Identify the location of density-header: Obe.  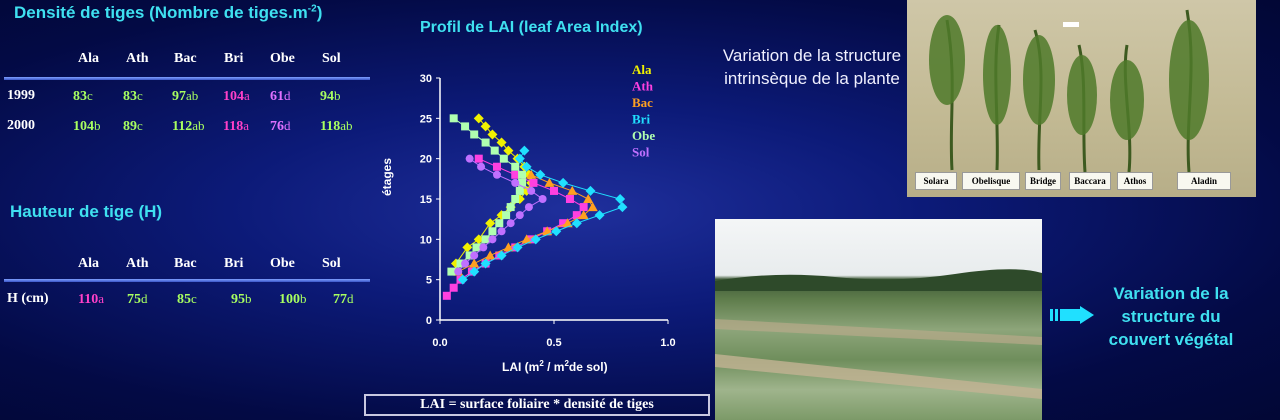
(282, 58).